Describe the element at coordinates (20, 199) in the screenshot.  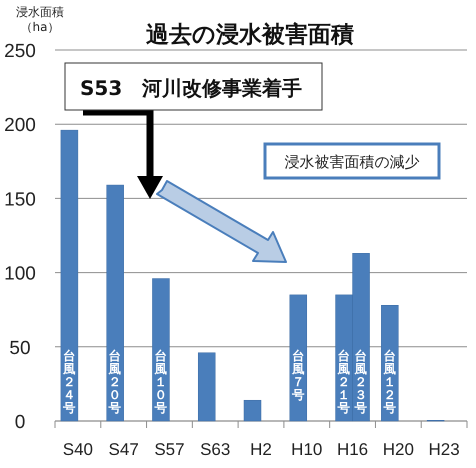
I see `y-tick-label: 150` at that location.